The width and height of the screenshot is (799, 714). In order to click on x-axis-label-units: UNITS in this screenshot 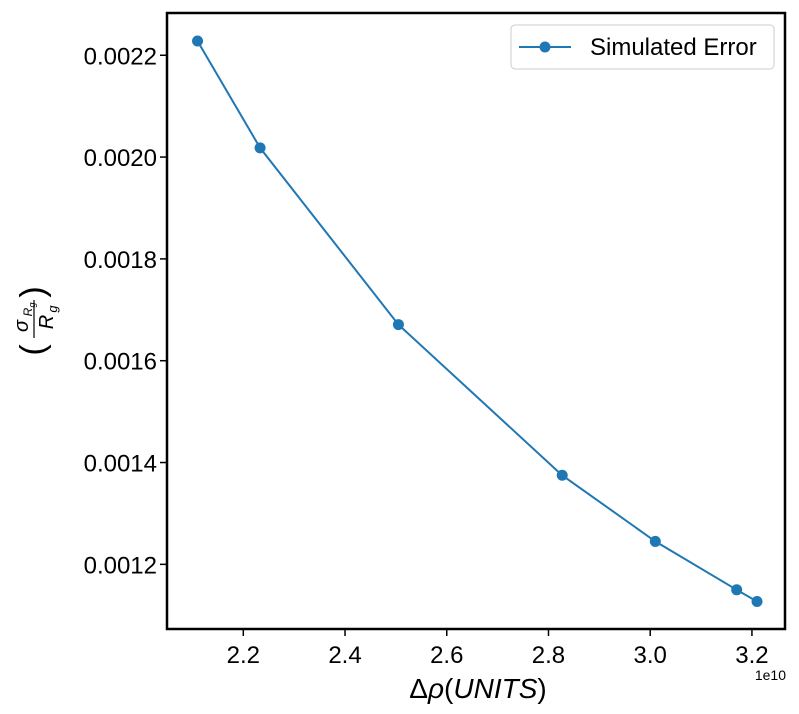, I will do `click(495, 688)`.